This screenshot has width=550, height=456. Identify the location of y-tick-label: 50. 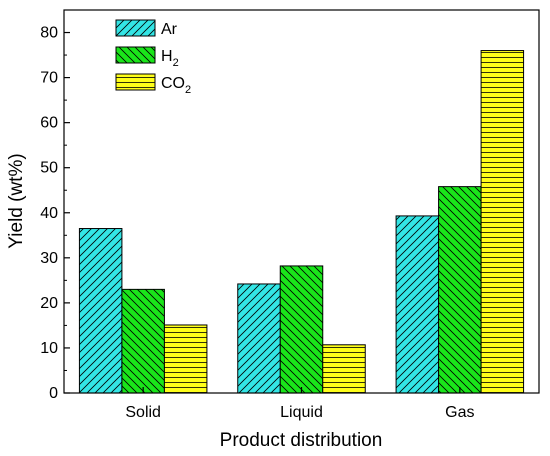
(49, 168).